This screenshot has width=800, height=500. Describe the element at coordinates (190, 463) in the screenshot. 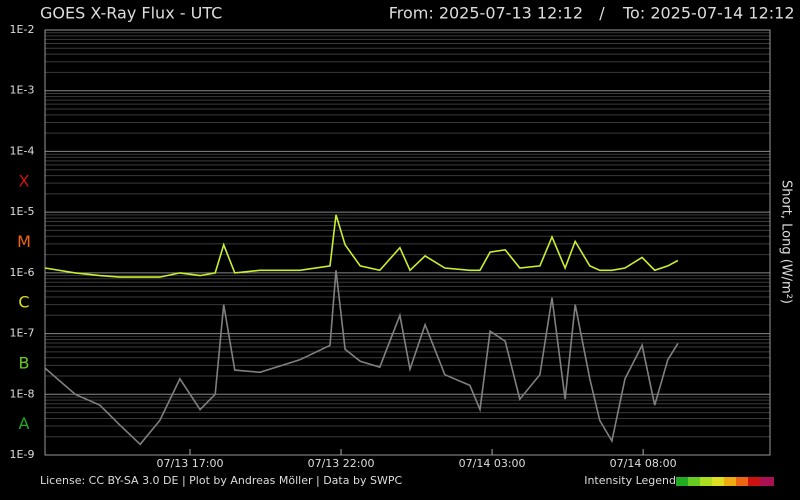

I see `x-tick-label: 07/13 17:00` at that location.